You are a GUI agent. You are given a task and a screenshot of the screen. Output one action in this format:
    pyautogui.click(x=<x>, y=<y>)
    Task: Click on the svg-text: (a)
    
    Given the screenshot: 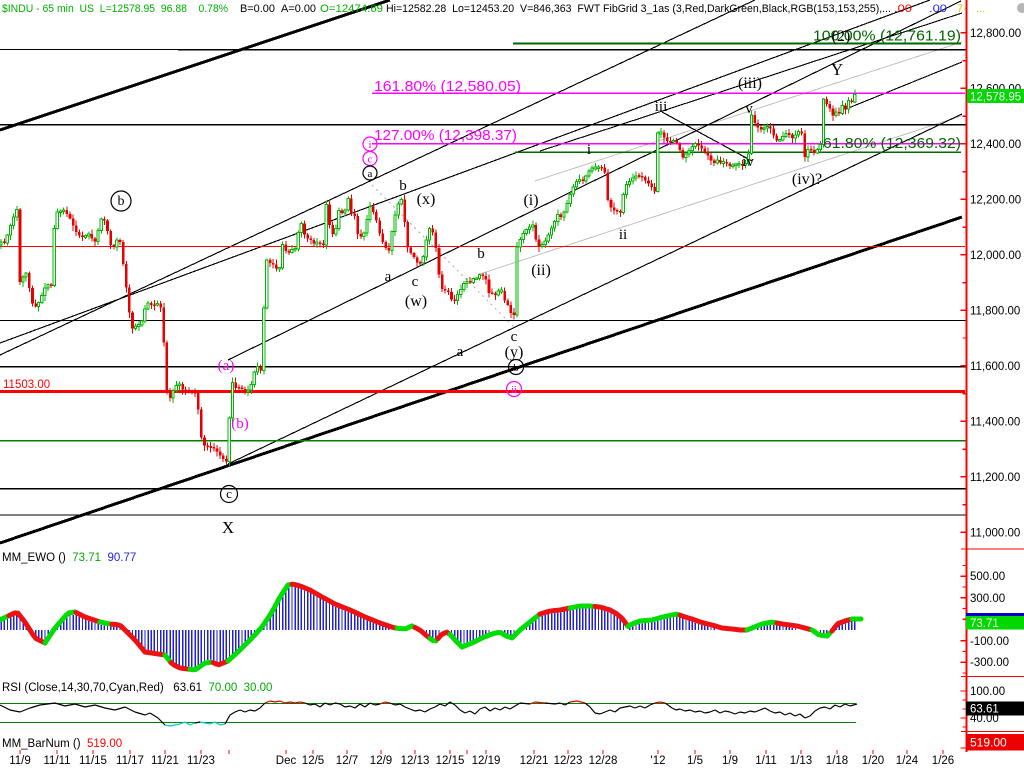 What is the action you would take?
    pyautogui.click(x=226, y=366)
    